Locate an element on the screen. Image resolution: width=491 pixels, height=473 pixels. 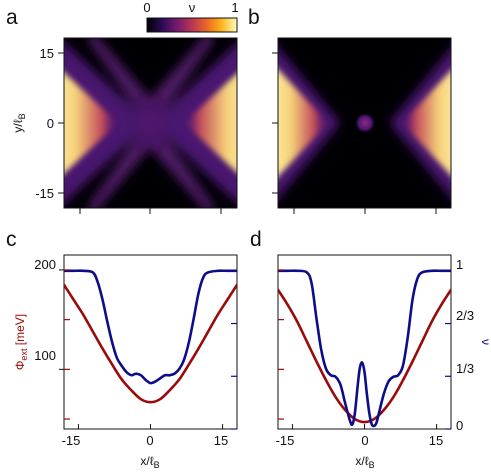
line-plot-c-xtick-label: -15 is located at coordinates (71, 440).